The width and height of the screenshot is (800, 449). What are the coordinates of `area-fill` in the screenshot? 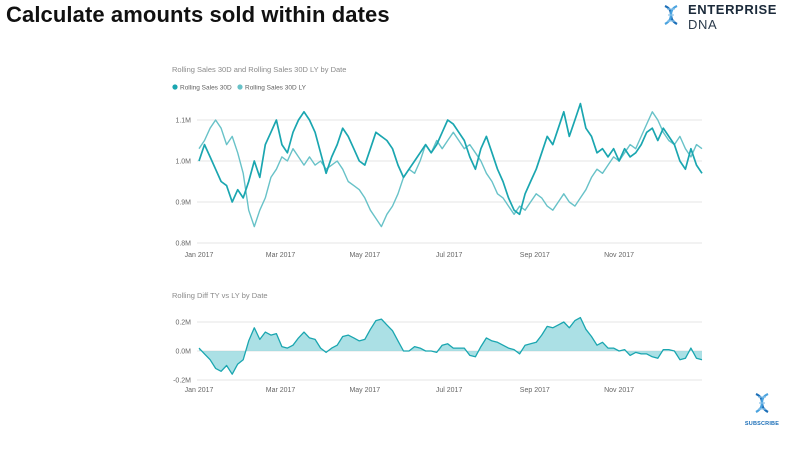 It's located at (450, 346).